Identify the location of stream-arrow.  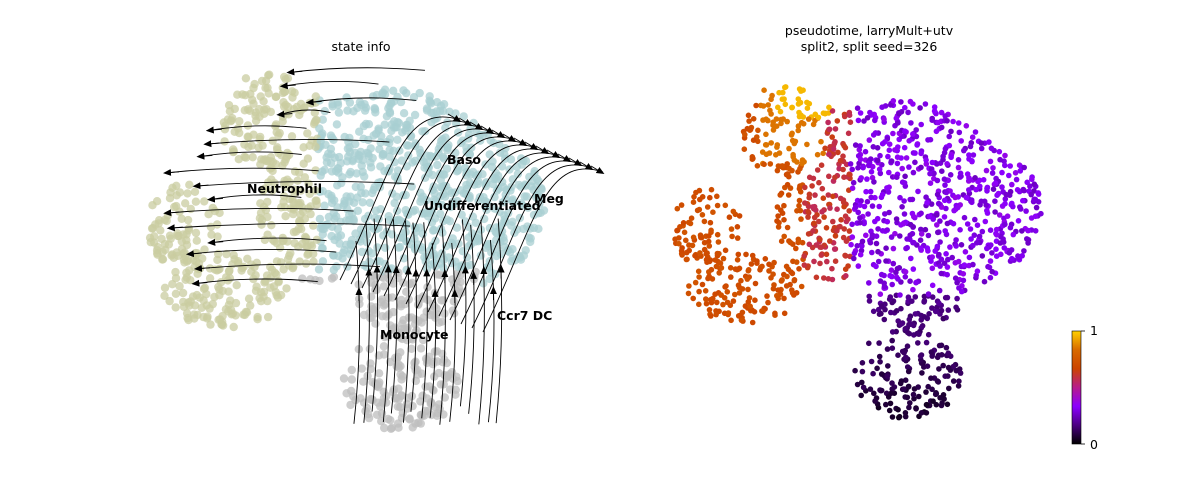
(531, 146).